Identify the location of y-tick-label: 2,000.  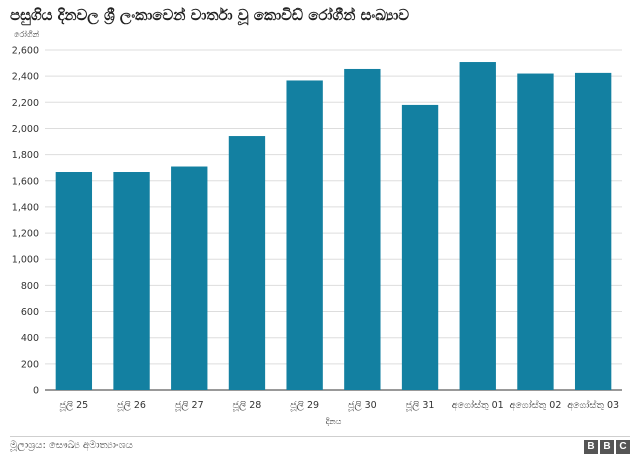
(25, 129).